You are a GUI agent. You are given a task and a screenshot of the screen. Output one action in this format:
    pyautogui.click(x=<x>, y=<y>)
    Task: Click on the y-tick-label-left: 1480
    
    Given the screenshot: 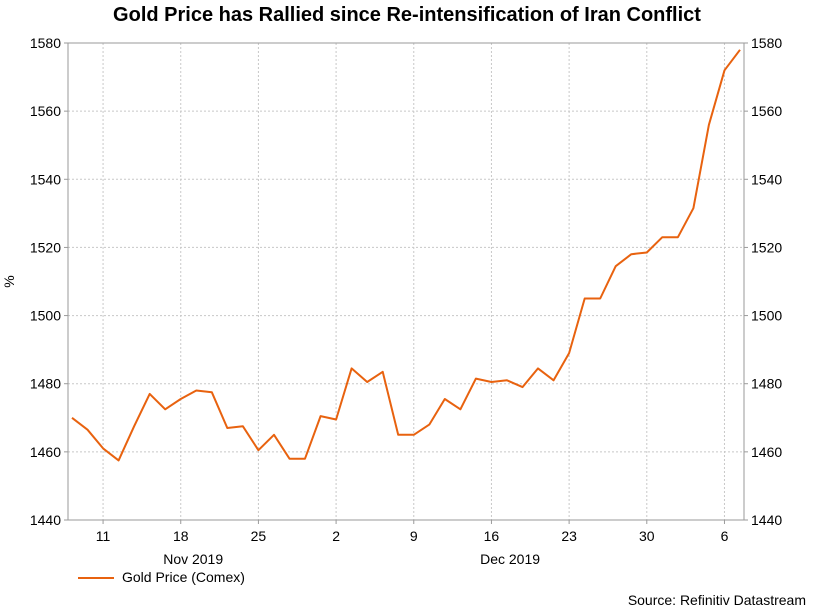 What is the action you would take?
    pyautogui.click(x=45, y=384)
    